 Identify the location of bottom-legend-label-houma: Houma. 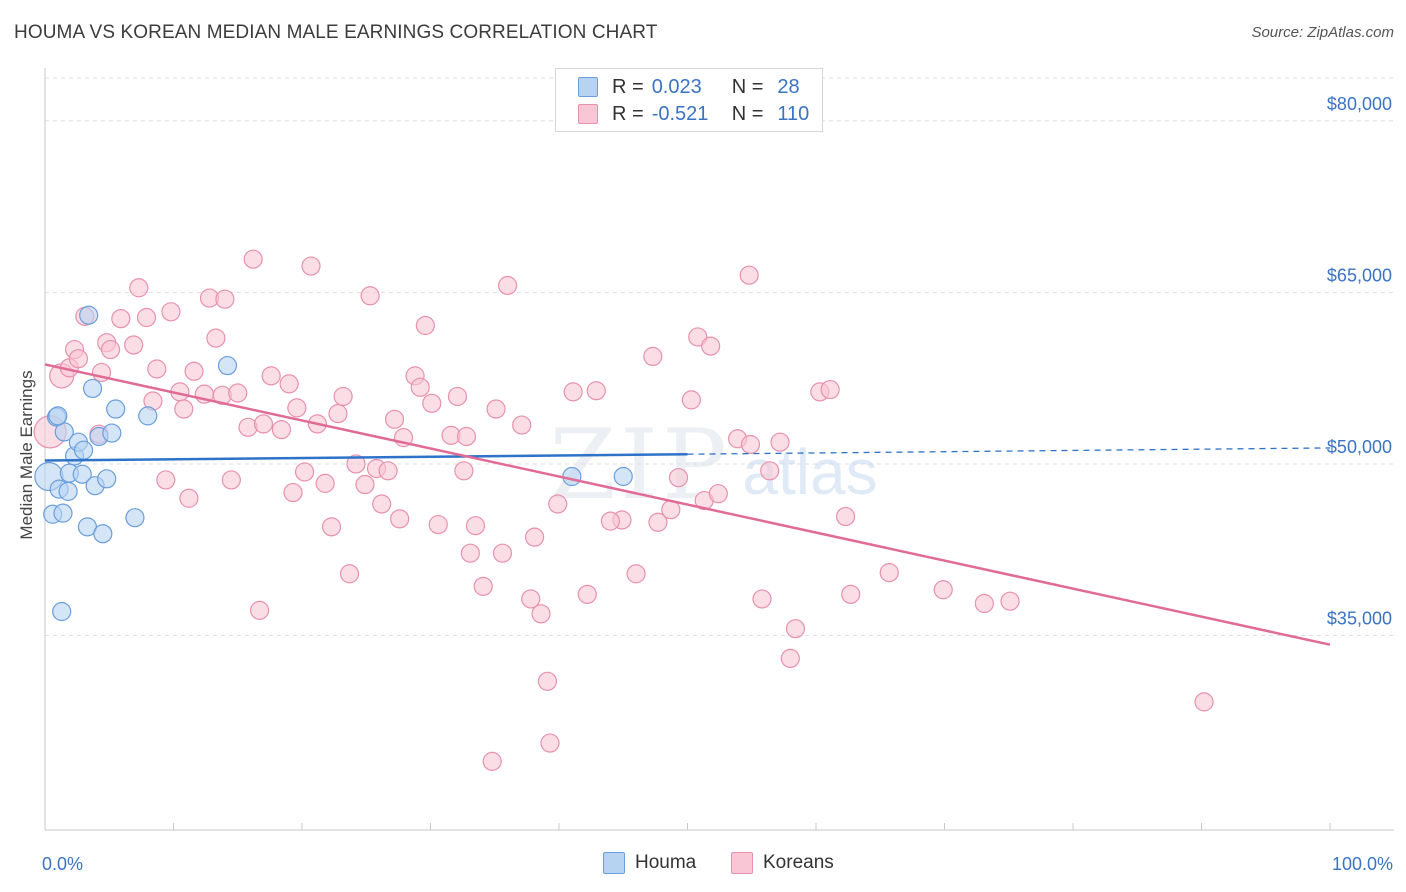
(666, 862).